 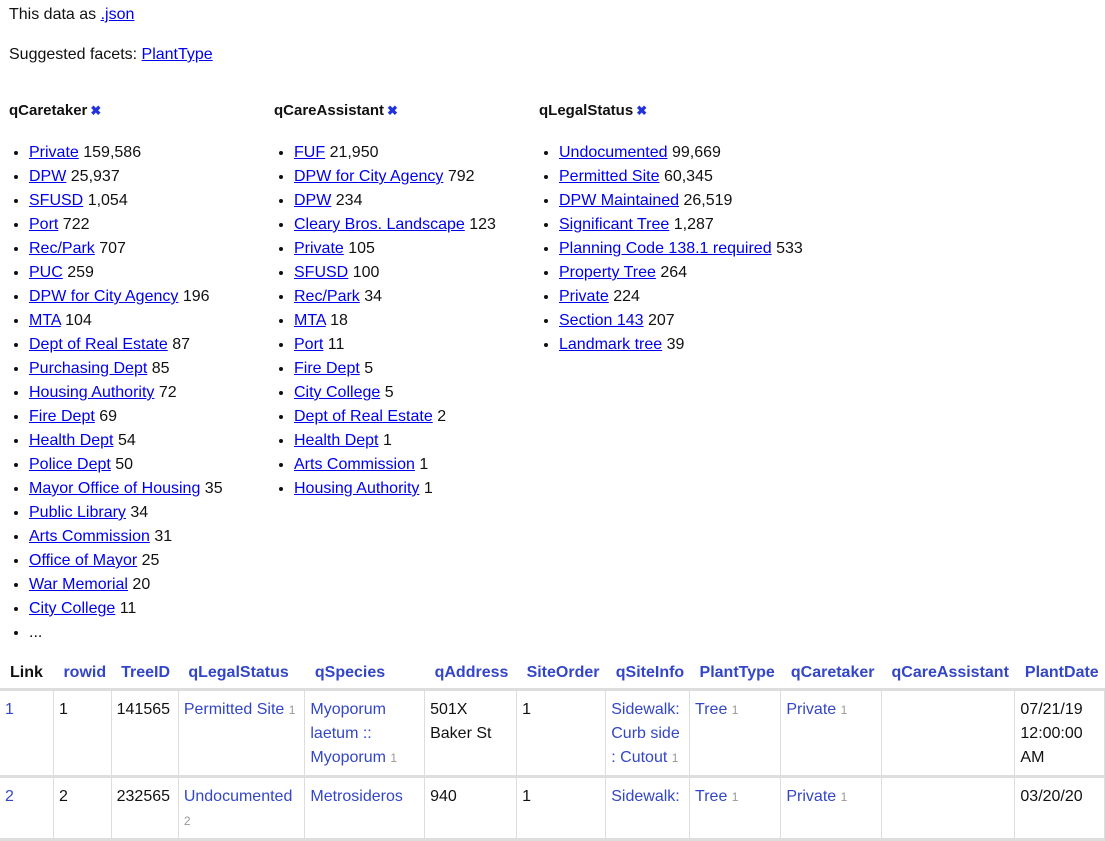 I want to click on siteinfo-link: Sidewalk: Curb side : Cutout, so click(x=645, y=733).